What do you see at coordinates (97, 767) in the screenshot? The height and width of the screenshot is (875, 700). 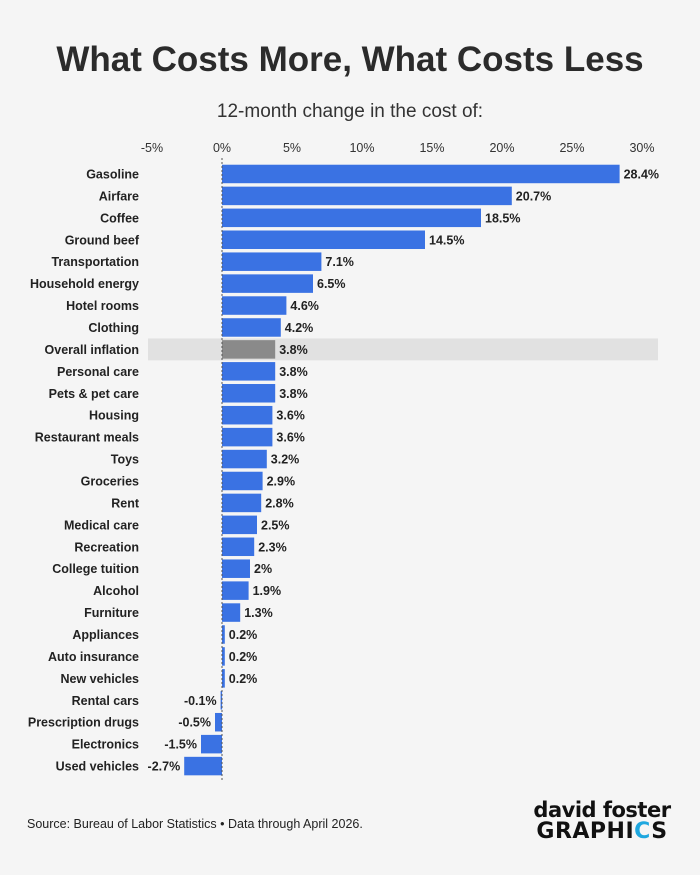 I see `category-label: Used vehicles` at bounding box center [97, 767].